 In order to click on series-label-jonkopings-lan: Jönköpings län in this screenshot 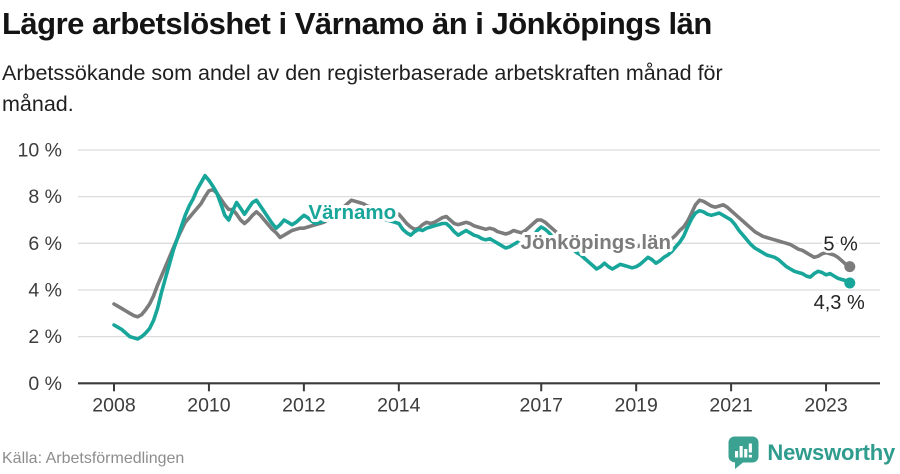, I will do `click(596, 242)`.